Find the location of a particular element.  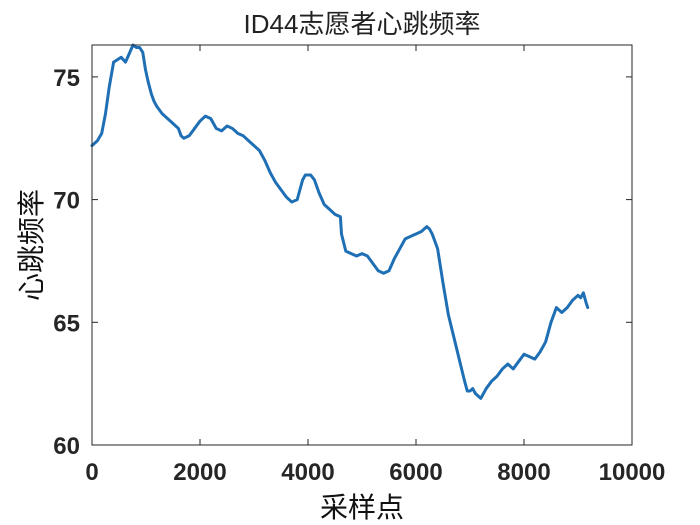

y-tick-label: 65 is located at coordinates (66, 323).